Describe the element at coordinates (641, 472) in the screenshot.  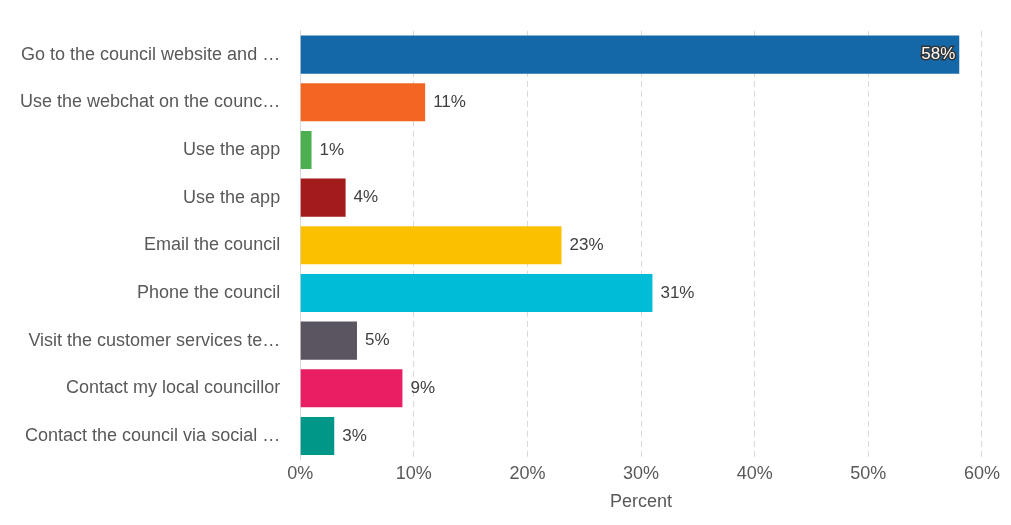
I see `x-tick-label: 30%` at that location.